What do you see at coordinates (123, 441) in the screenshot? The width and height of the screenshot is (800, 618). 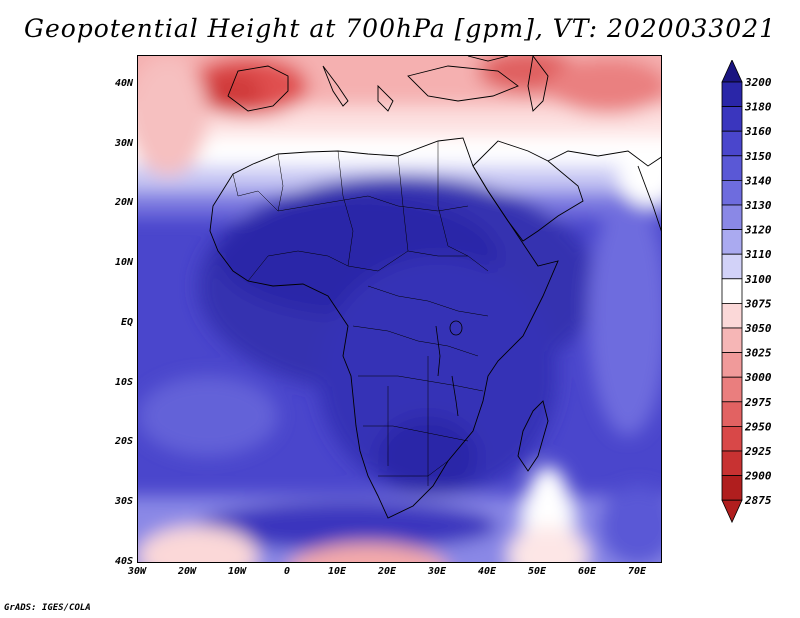 I see `lat-tick-label: 20S` at bounding box center [123, 441].